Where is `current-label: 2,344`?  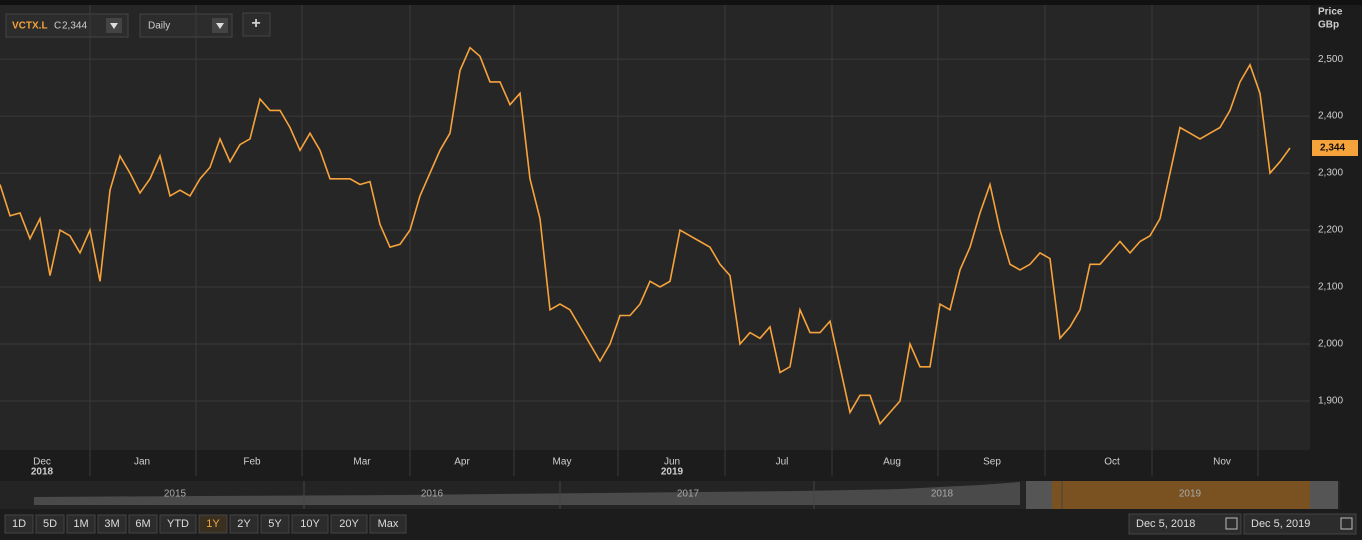 current-label: 2,344 is located at coordinates (1332, 148).